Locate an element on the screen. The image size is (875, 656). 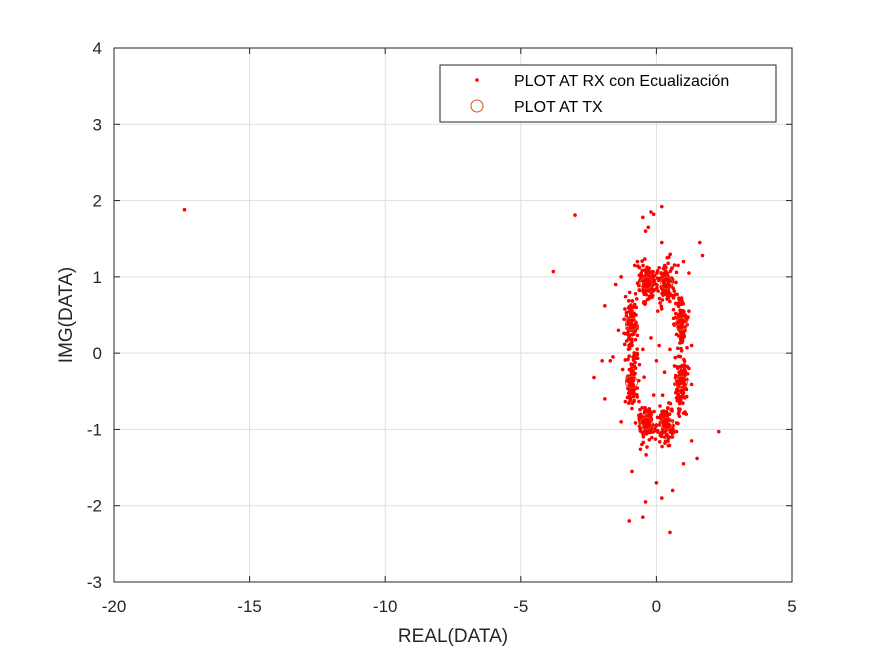
tx-markers-series is located at coordinates (656, 353).